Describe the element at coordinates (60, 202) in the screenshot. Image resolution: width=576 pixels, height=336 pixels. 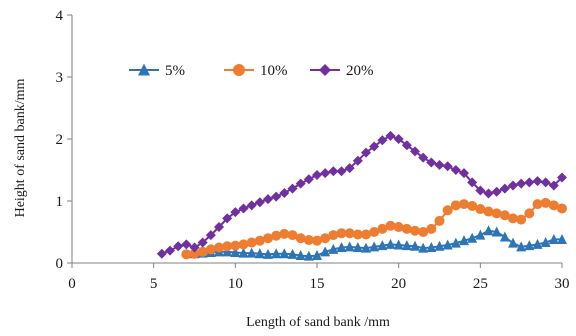
I see `y-tick-label: 1` at that location.